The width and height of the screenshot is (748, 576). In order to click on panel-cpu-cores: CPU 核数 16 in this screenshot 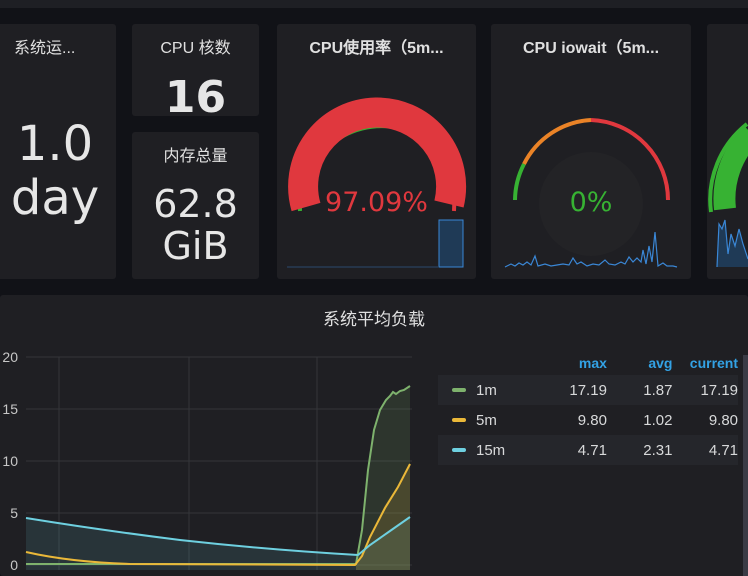, I will do `click(195, 70)`.